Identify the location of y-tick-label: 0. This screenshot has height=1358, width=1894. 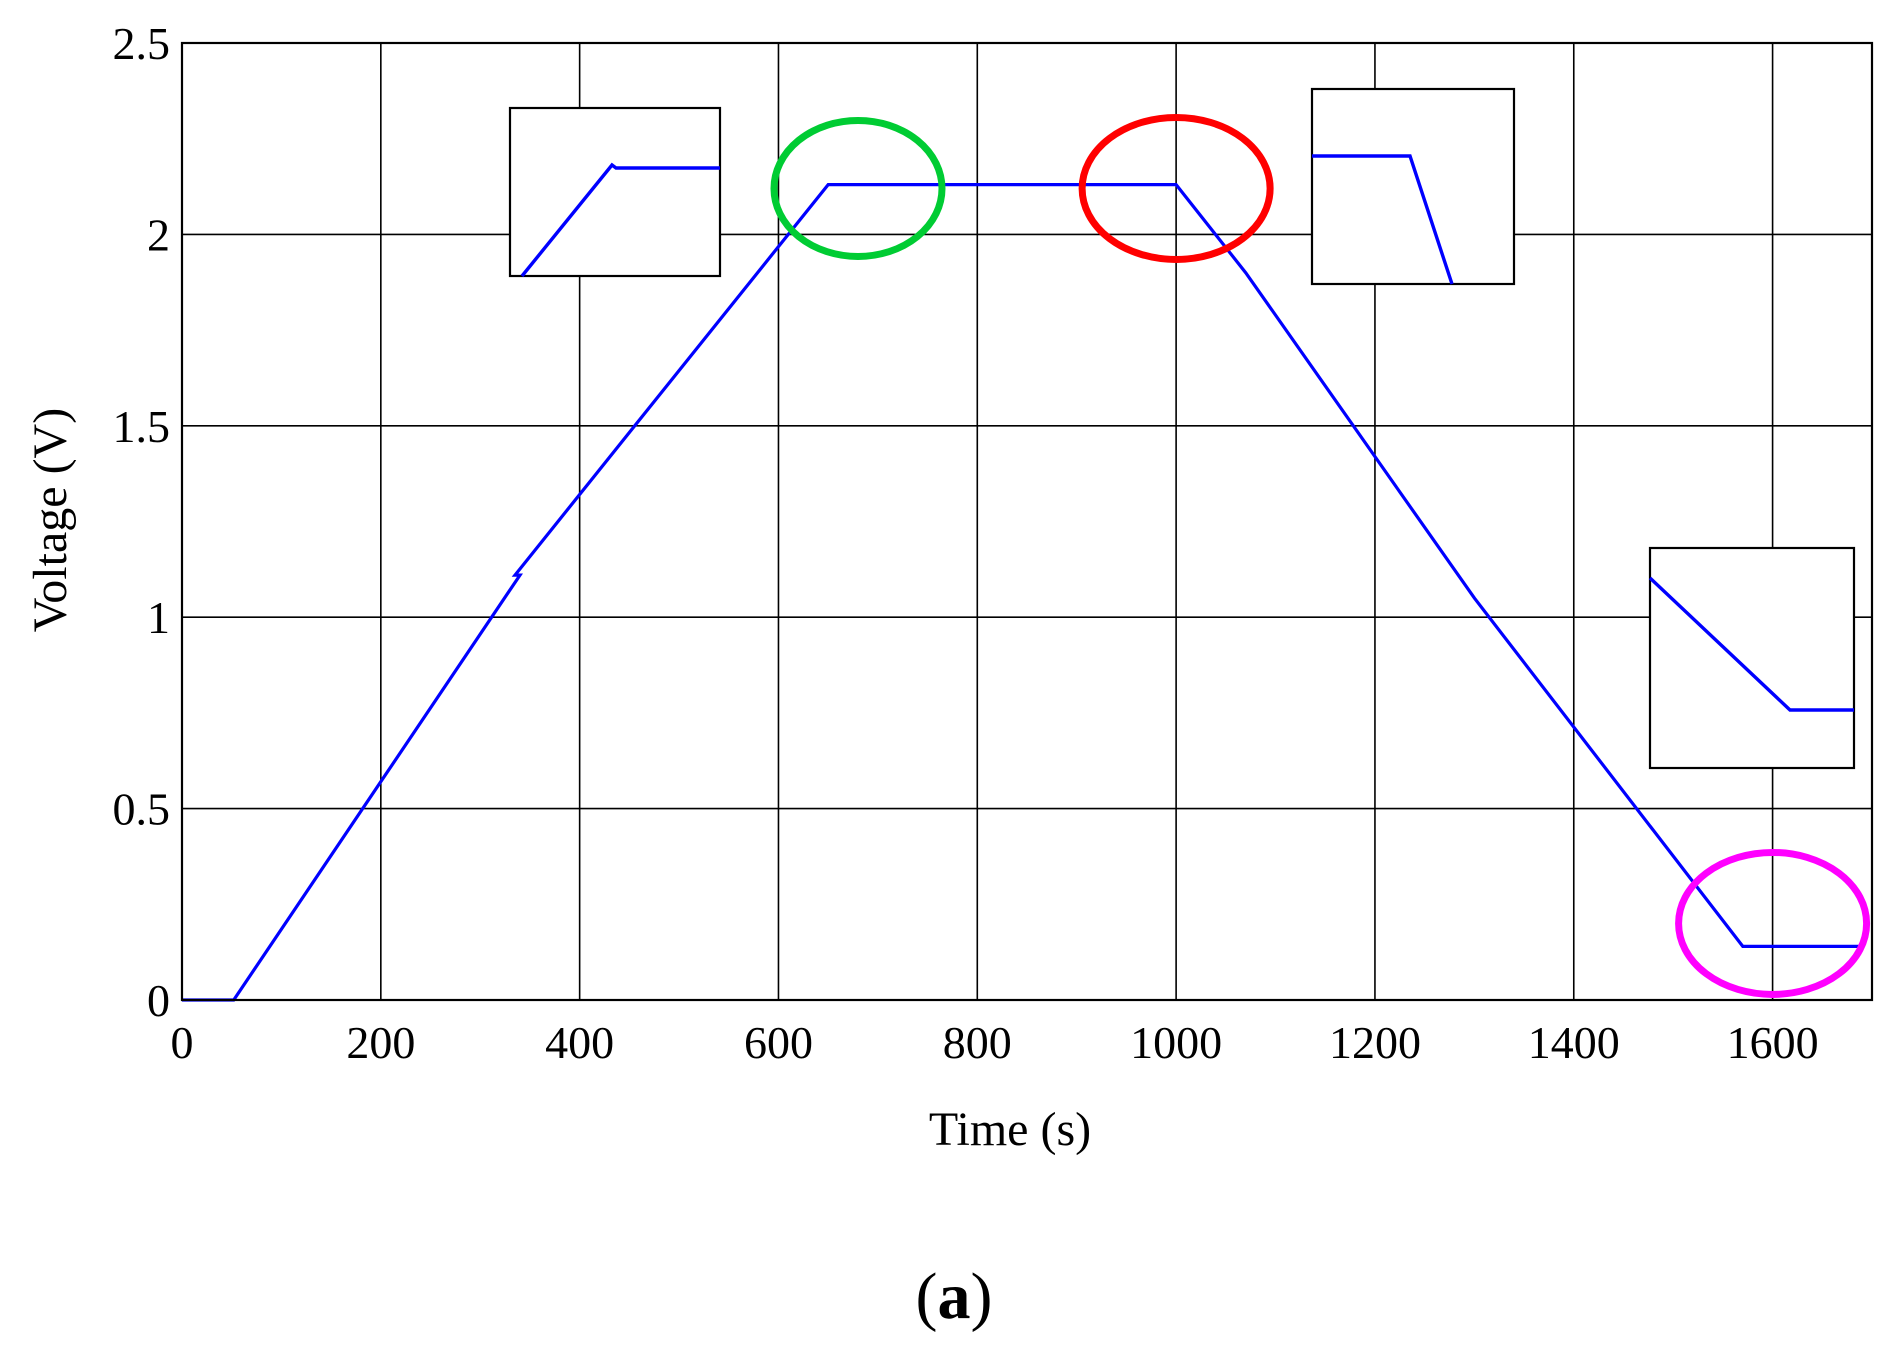
(158, 1000).